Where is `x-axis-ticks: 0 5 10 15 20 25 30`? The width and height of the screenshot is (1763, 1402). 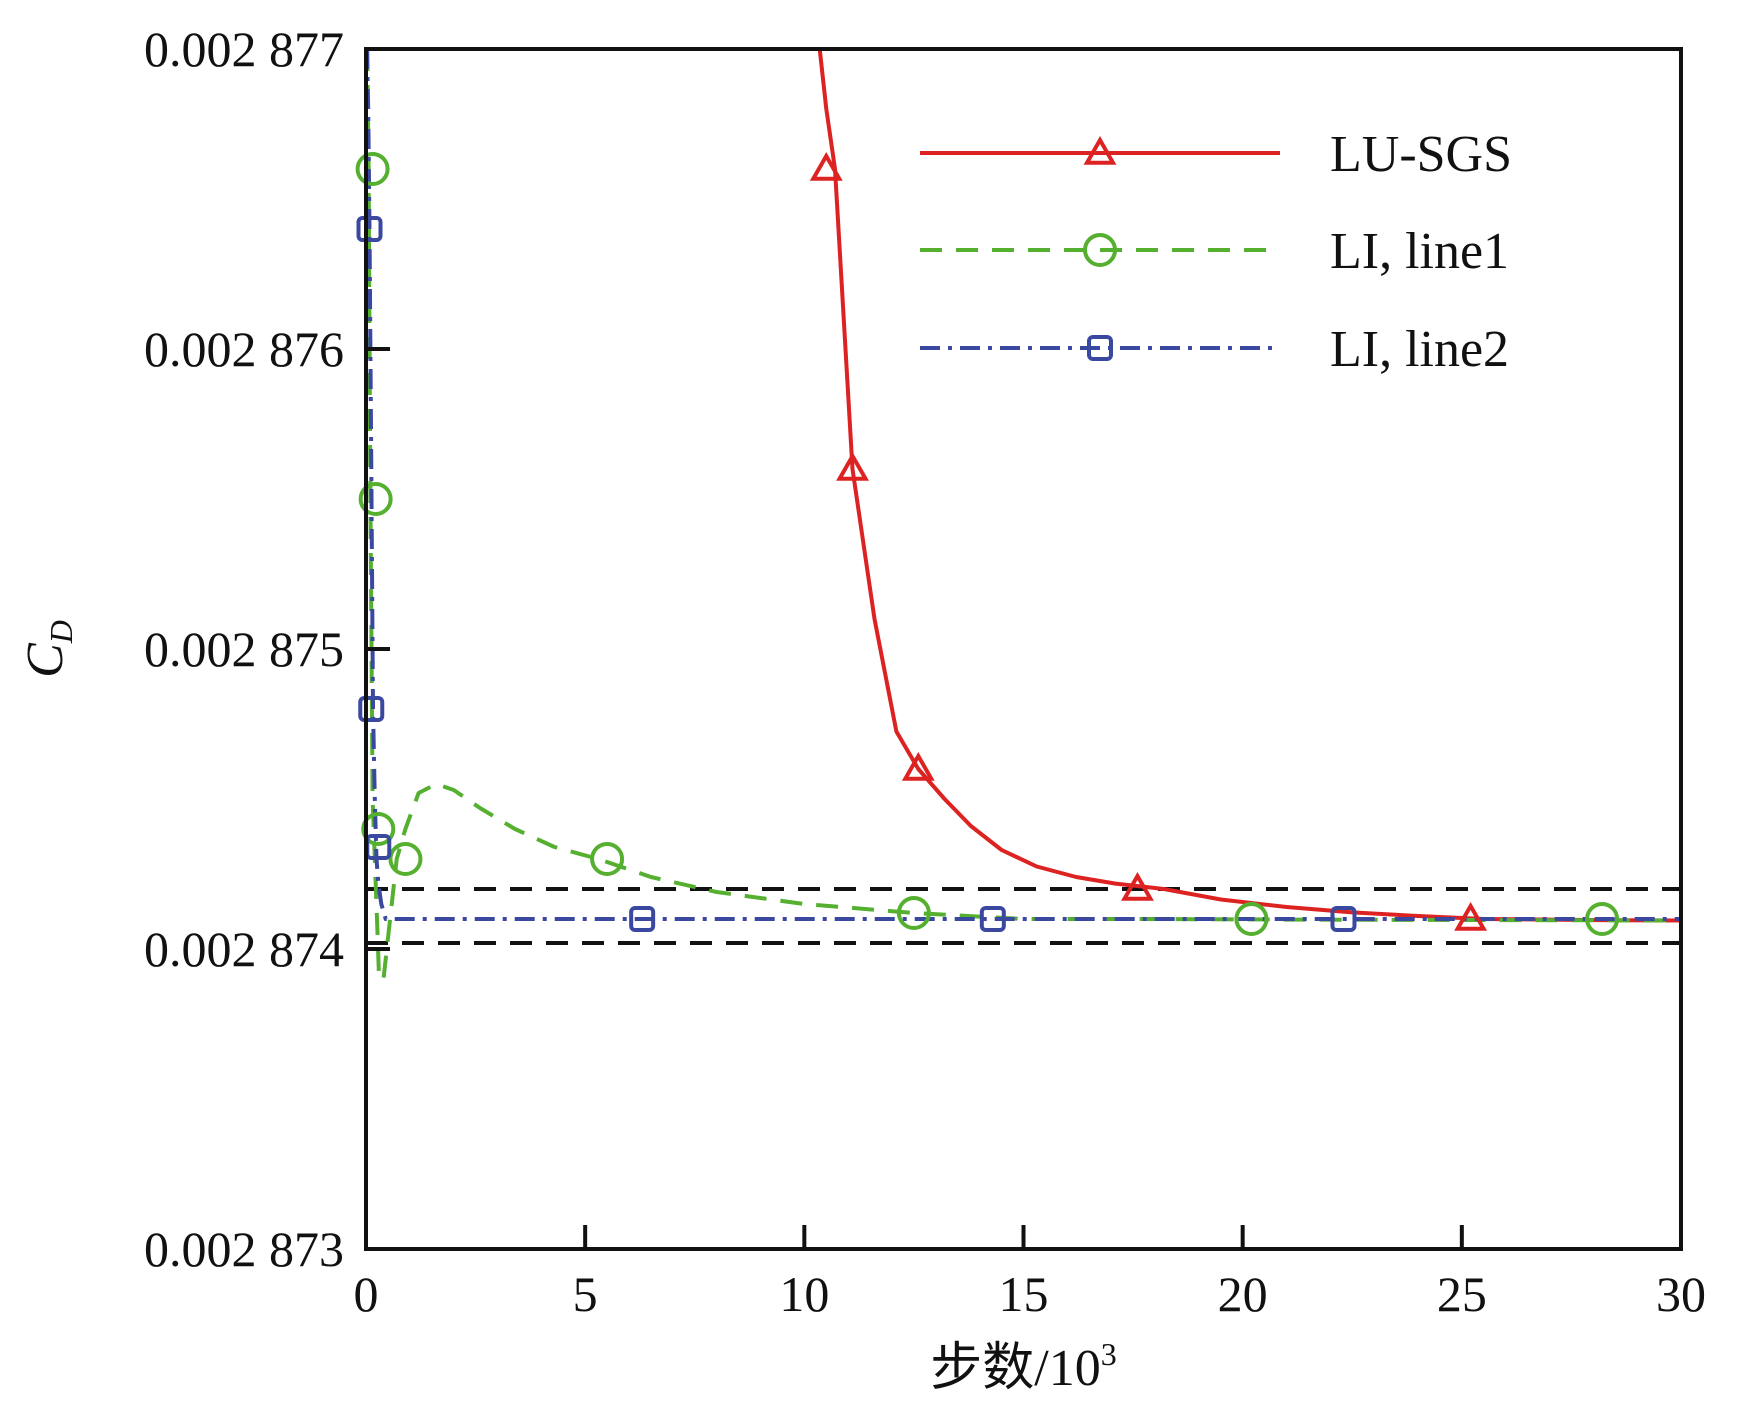
x-axis-ticks: 0 5 10 15 20 25 30 is located at coordinates (1030, 1273).